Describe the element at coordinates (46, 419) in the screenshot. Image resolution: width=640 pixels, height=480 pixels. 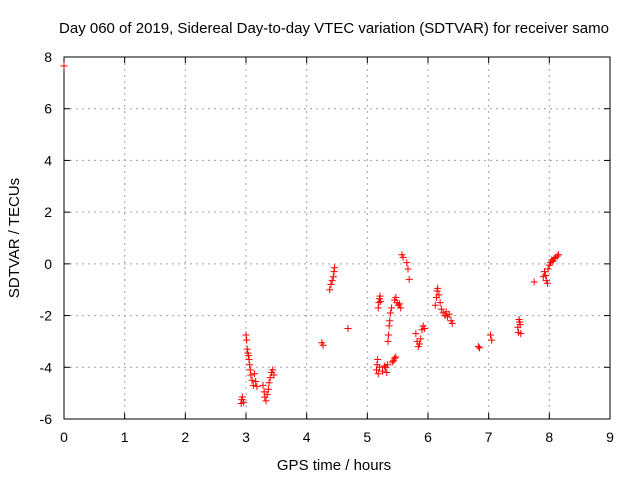
I see `y-tick-label: -6` at that location.